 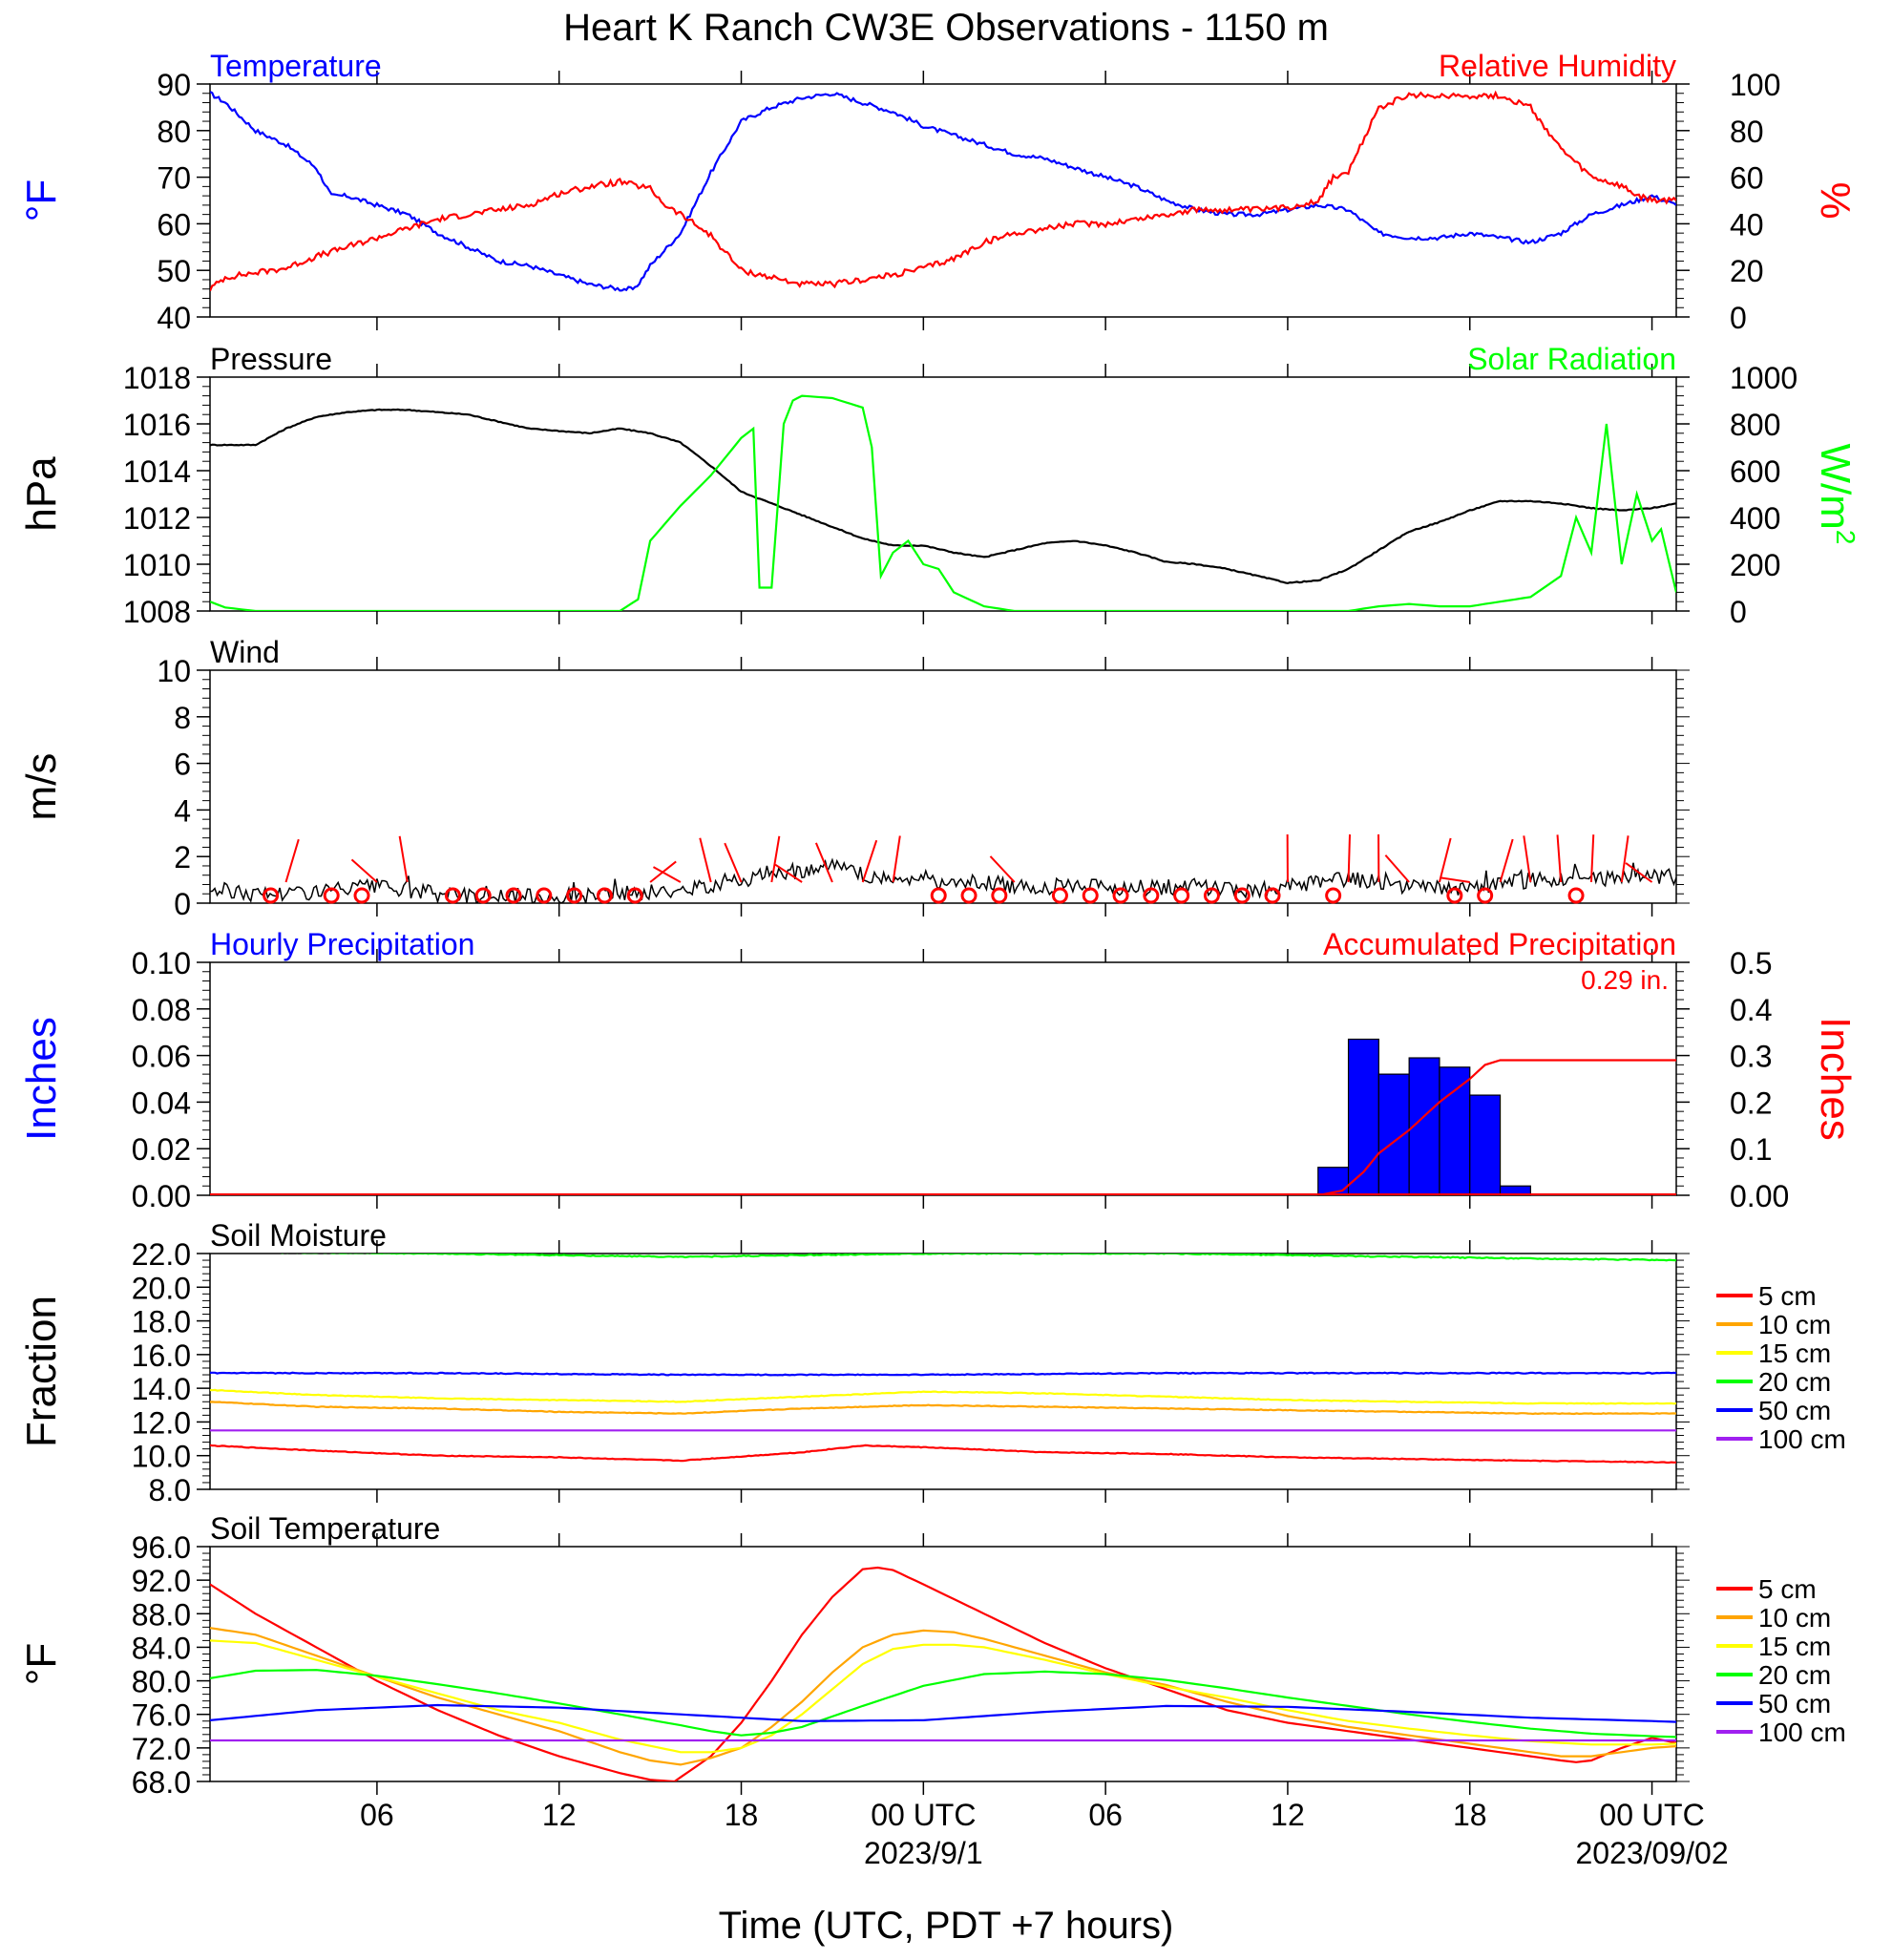 What do you see at coordinates (1755, 425) in the screenshot?
I see `y-tick-label-right: 800` at bounding box center [1755, 425].